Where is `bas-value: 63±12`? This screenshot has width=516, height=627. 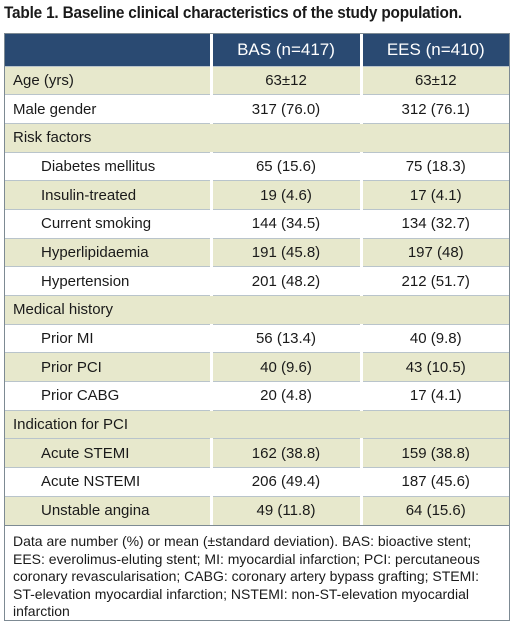 bas-value: 63±12 is located at coordinates (285, 80).